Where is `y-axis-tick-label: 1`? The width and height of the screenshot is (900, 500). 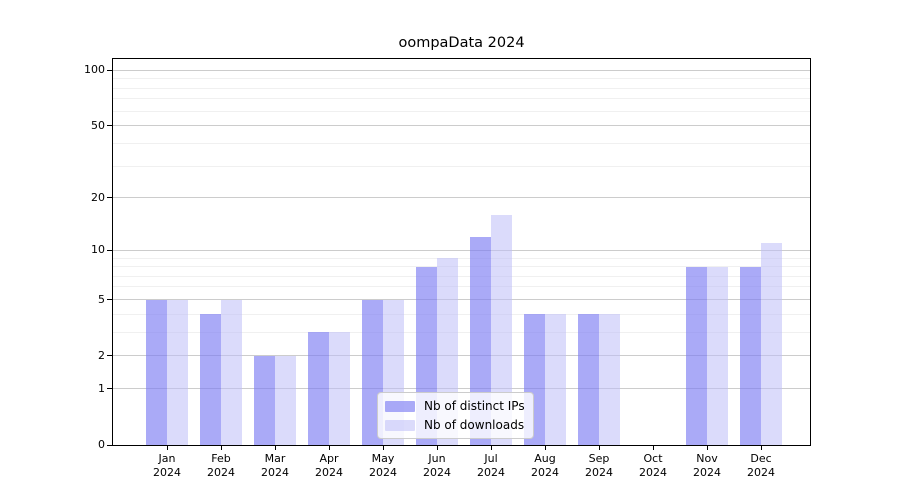
y-axis-tick-label: 1 is located at coordinates (101, 388).